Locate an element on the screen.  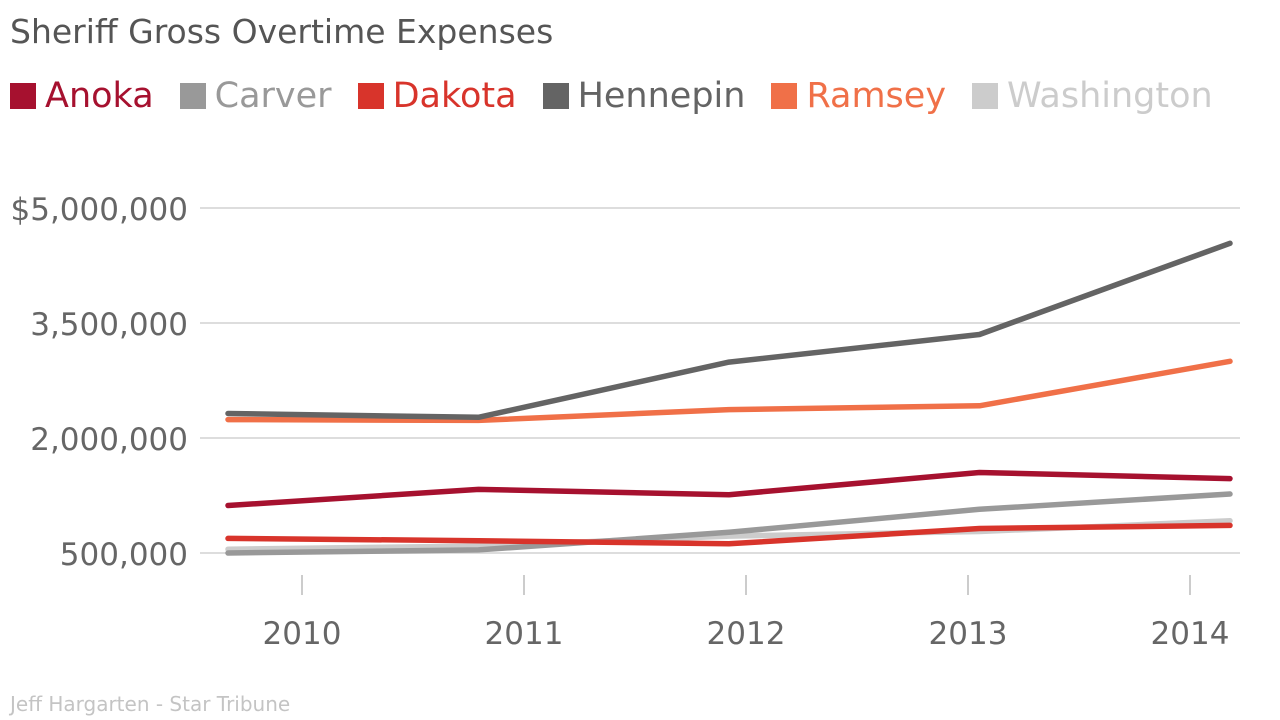
legend-item-dakota: Dakota is located at coordinates (437, 96).